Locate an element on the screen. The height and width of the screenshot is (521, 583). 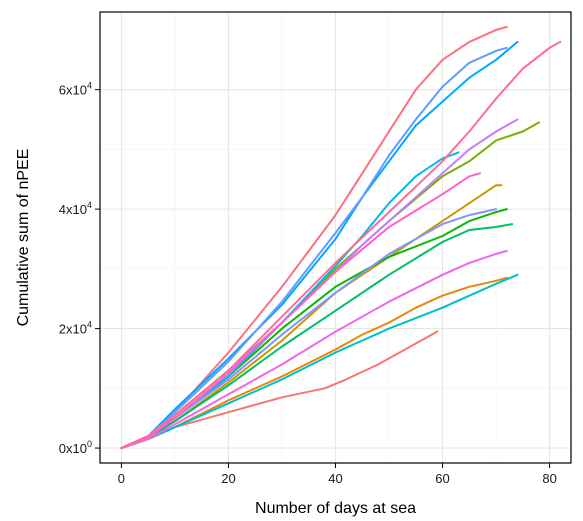
x-tick-label: 0 is located at coordinates (121, 478).